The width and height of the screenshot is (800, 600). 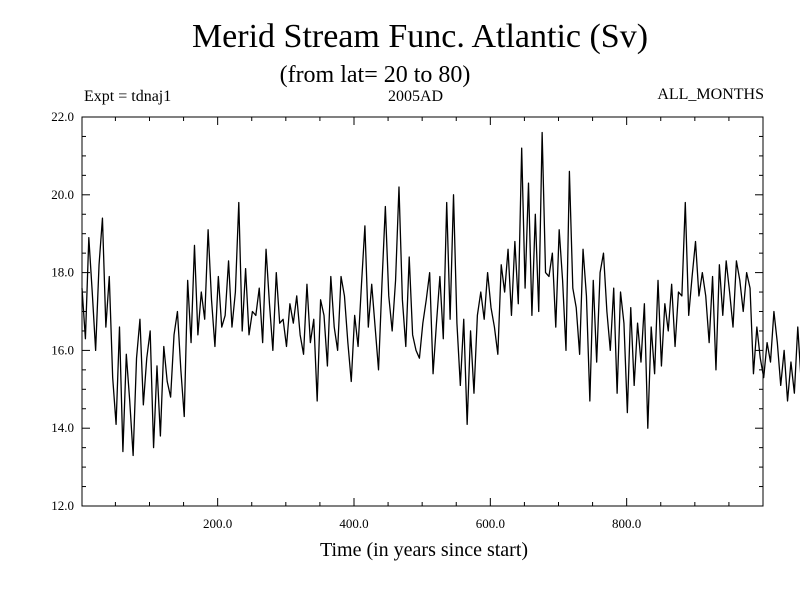 I want to click on y-tick-label: 12.0, so click(x=62, y=505).